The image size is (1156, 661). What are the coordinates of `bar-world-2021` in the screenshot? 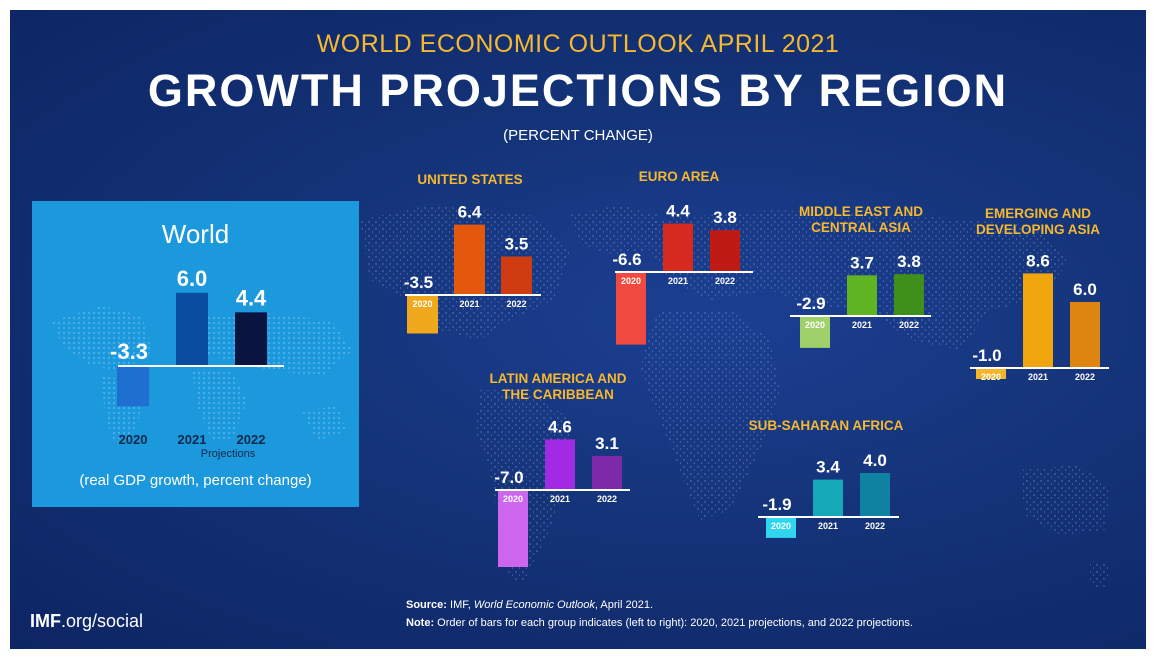 It's located at (192, 329).